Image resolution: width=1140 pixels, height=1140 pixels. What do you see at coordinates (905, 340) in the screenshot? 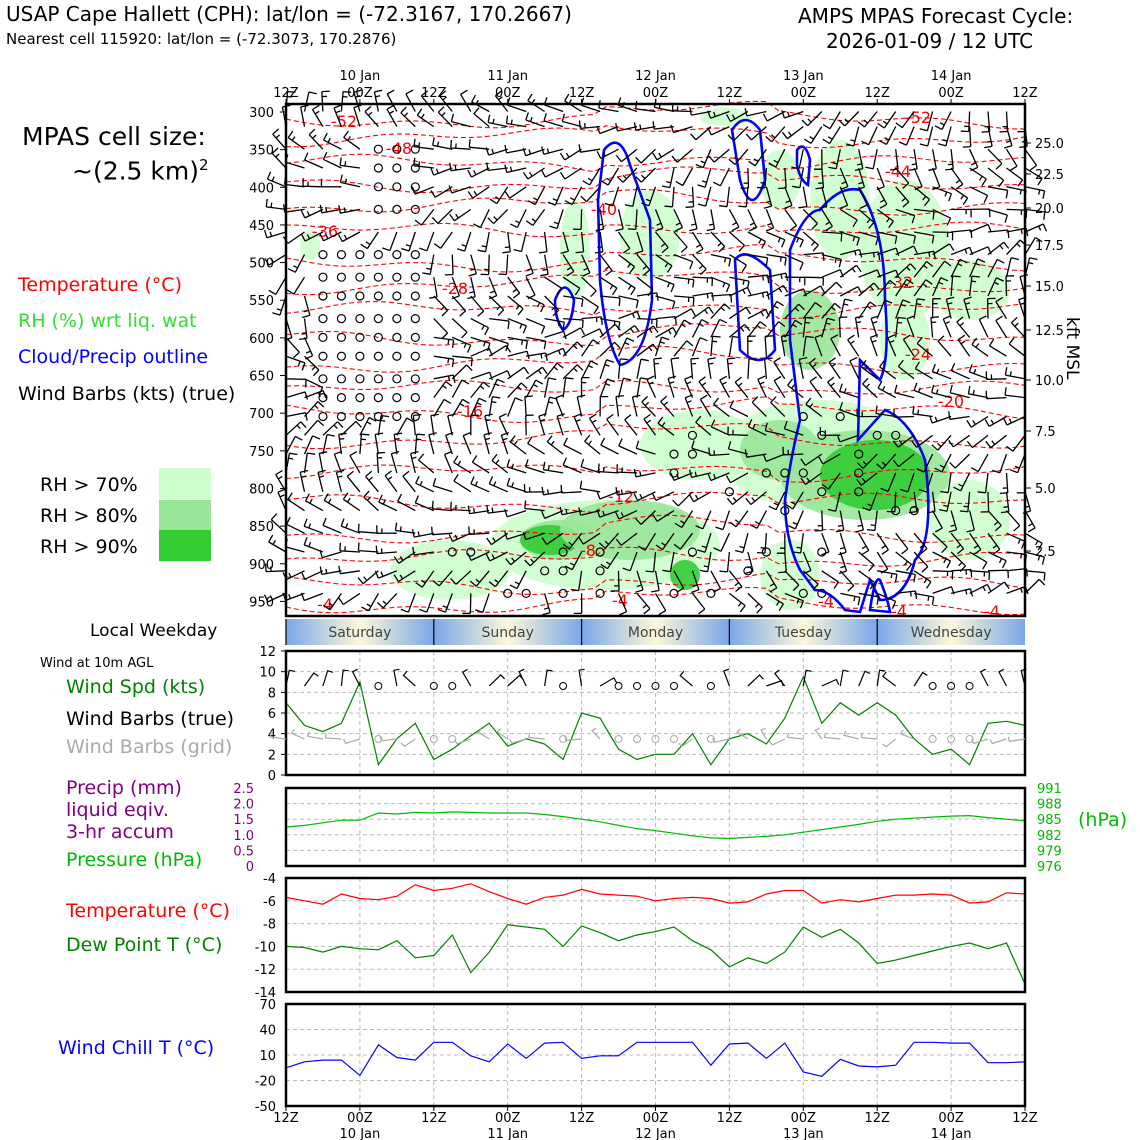
I see `rh-patch` at bounding box center [905, 340].